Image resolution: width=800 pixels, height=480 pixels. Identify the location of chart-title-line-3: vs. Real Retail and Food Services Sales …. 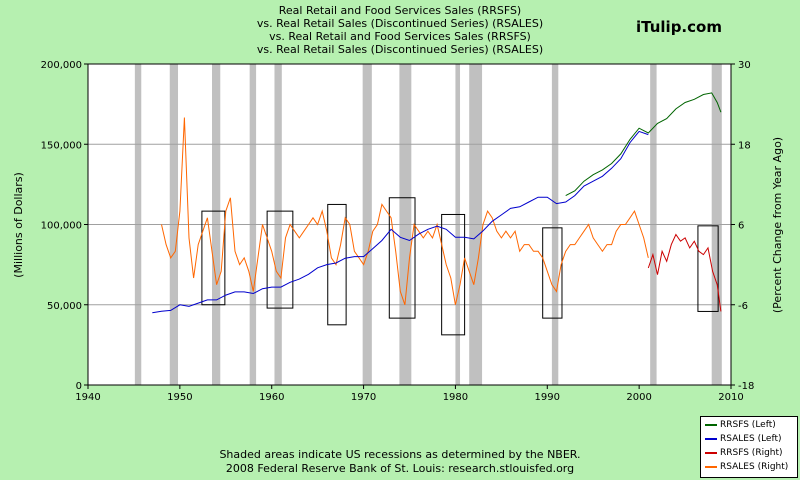
(400, 36).